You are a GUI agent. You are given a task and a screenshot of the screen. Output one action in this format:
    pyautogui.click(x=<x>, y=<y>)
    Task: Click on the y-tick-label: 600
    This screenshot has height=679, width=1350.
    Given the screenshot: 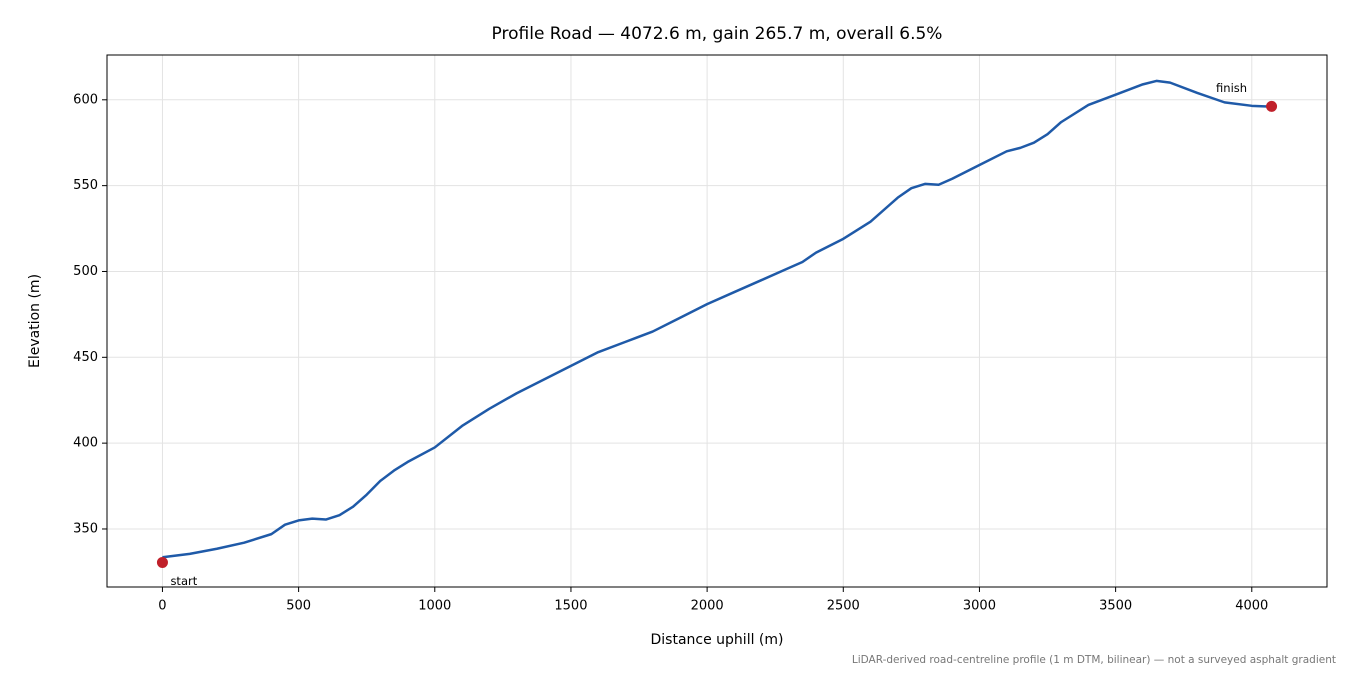 What is the action you would take?
    pyautogui.click(x=85, y=99)
    